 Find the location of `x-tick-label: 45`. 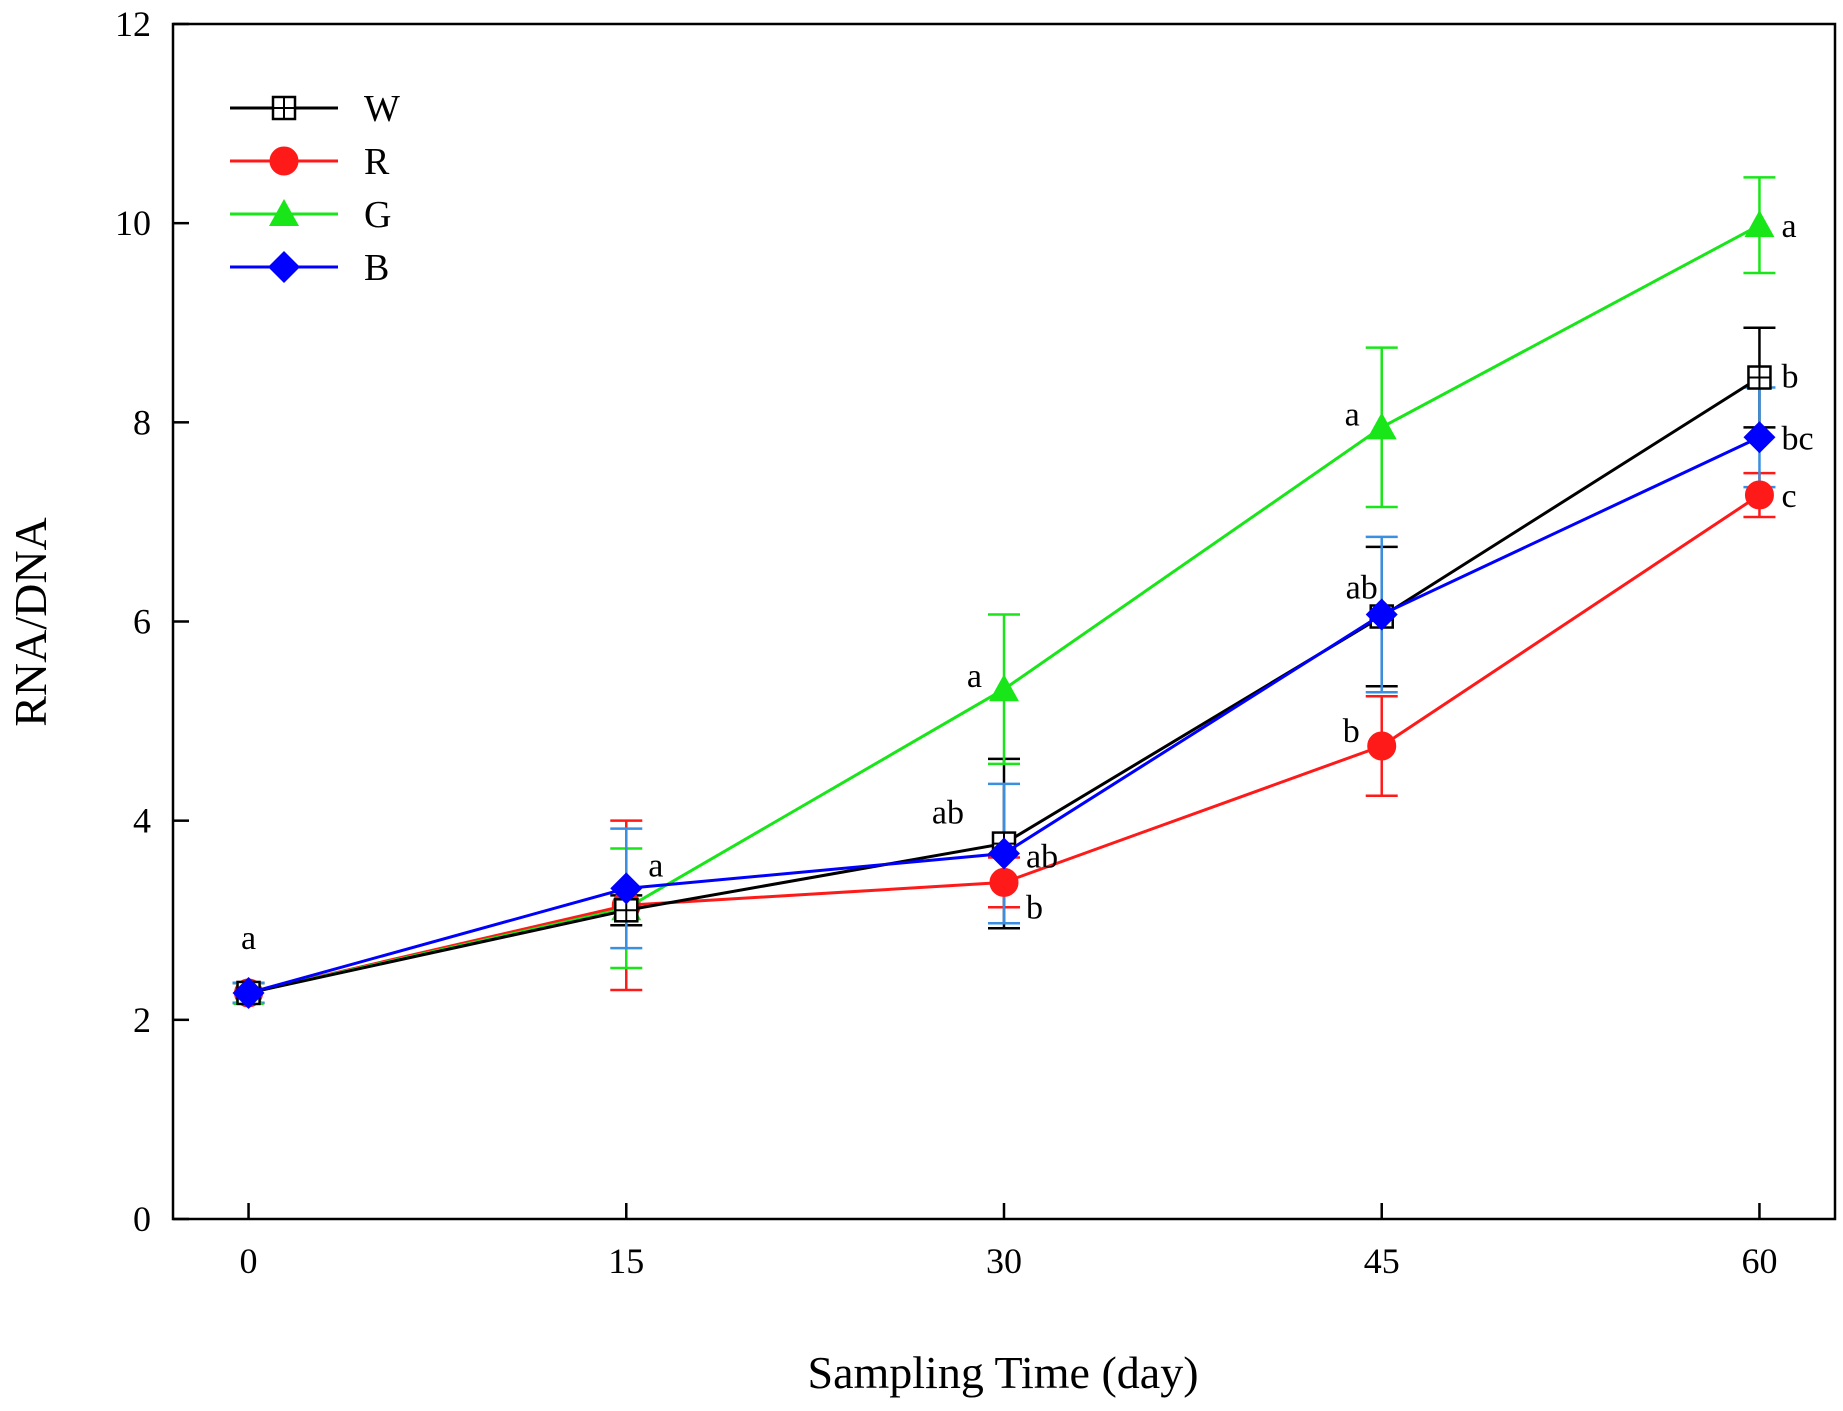

x-tick-label: 45 is located at coordinates (1382, 1261).